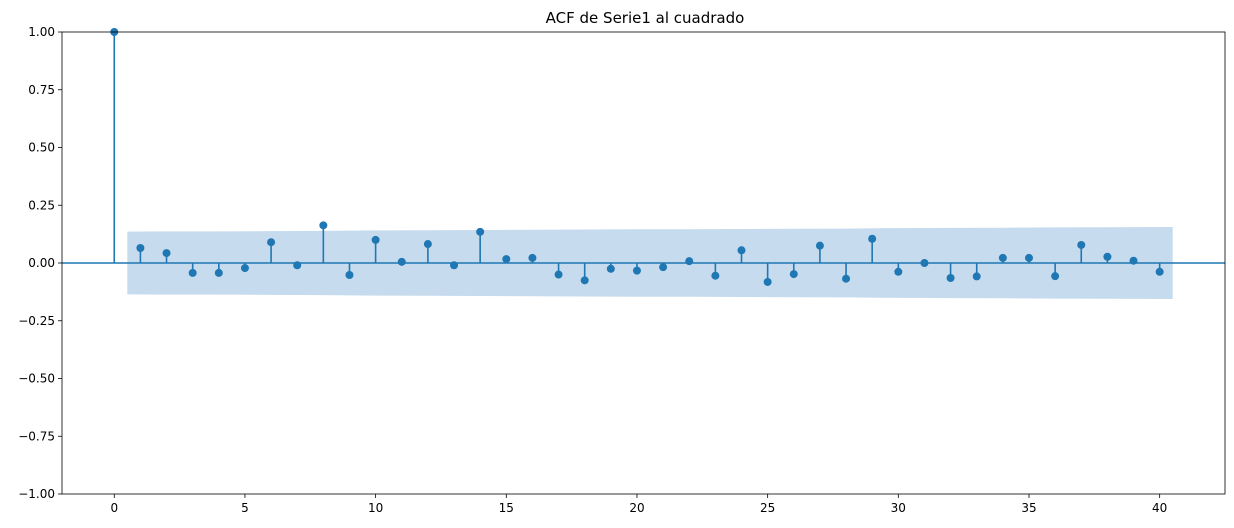 Image resolution: width=1234 pixels, height=528 pixels. Describe the element at coordinates (1028, 508) in the screenshot. I see `x-tick-label: 35` at that location.